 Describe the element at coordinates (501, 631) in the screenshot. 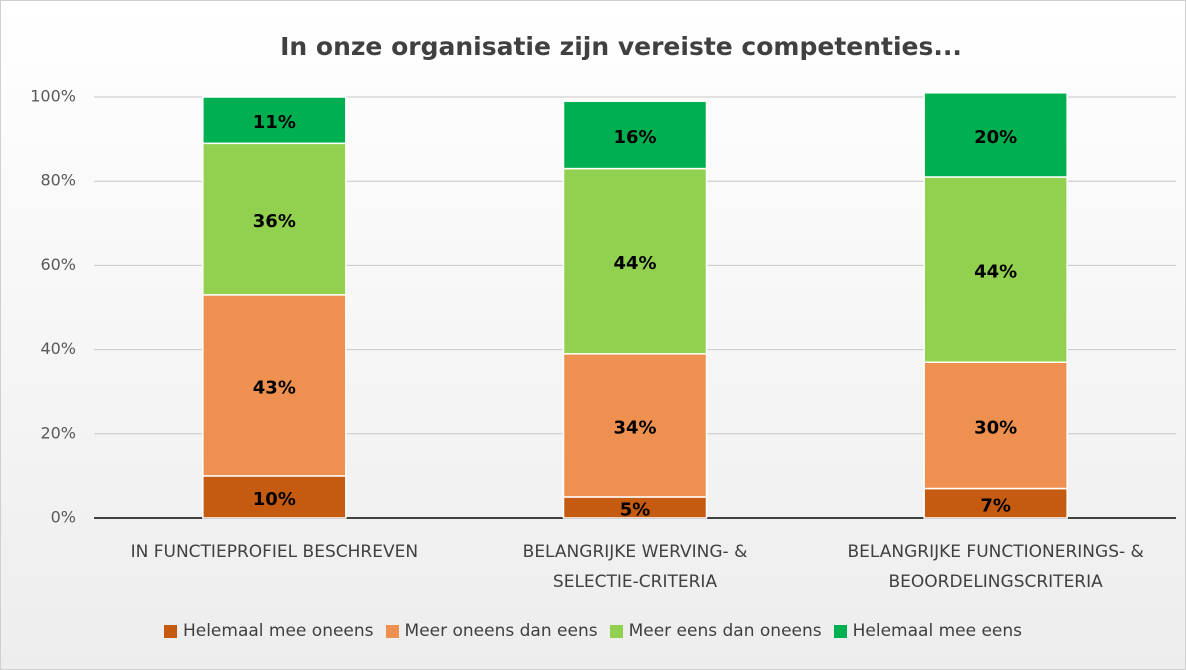

I see `legend-label: Meer oneens dan eens` at that location.